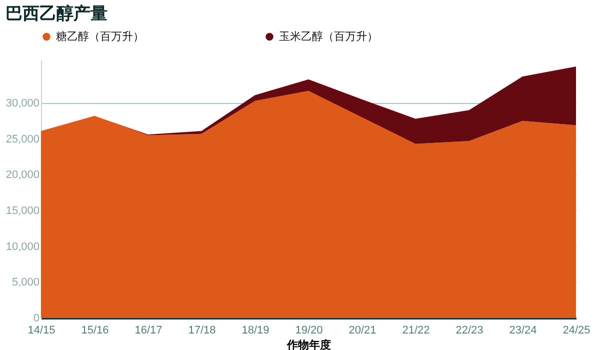 This screenshot has width=600, height=350. What do you see at coordinates (26, 282) in the screenshot?
I see `y-tick-label: 5,000` at bounding box center [26, 282].